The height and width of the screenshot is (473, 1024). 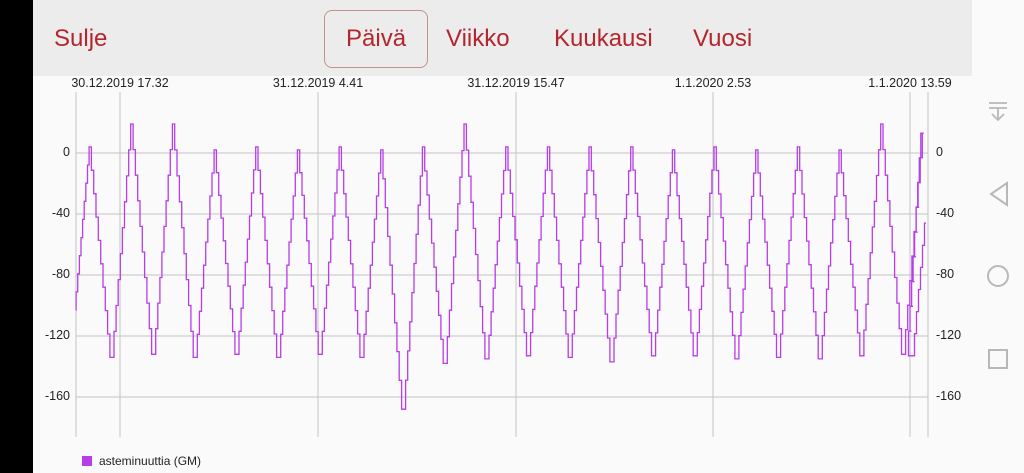 I want to click on chart-legend: asteminuuttia (GM), so click(x=141, y=461).